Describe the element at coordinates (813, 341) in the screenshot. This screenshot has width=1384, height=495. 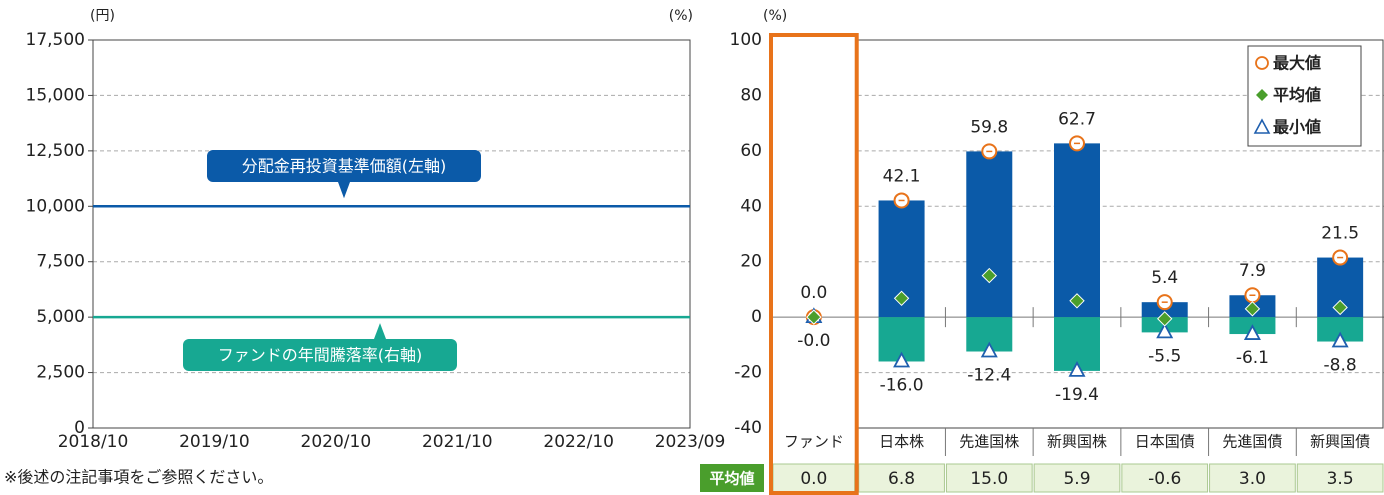
I see `min-value-label: -0.0` at that location.